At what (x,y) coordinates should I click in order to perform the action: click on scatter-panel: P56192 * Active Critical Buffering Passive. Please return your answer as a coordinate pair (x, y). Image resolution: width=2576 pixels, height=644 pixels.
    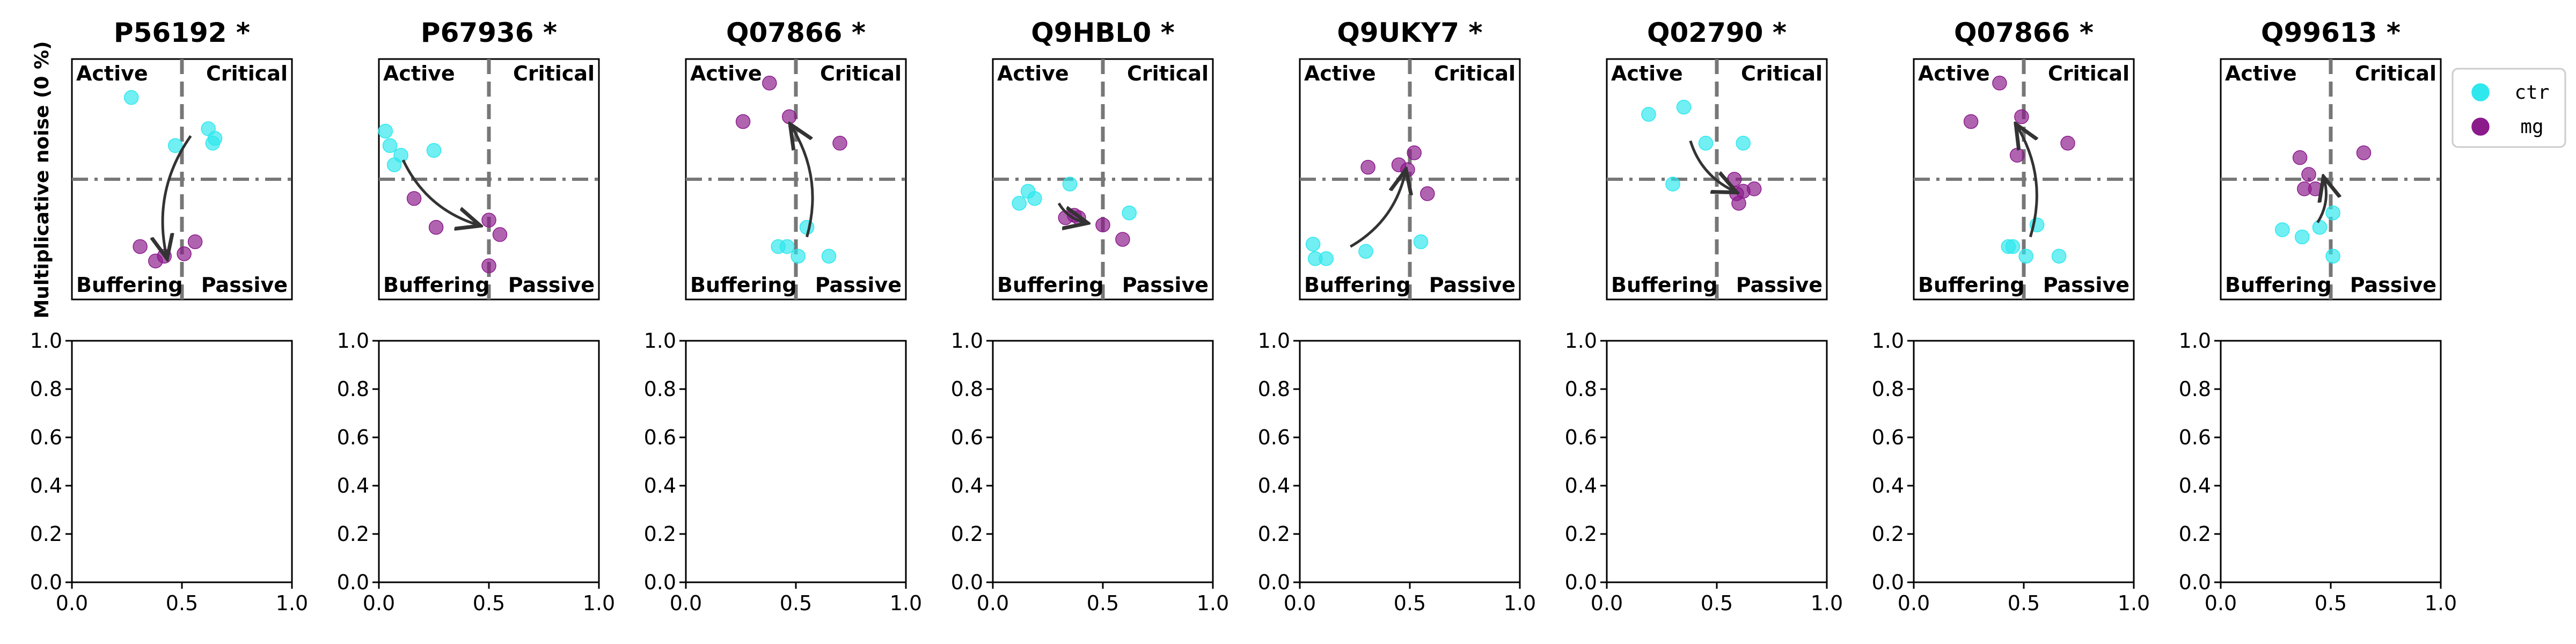
    Looking at the image, I should click on (182, 159).